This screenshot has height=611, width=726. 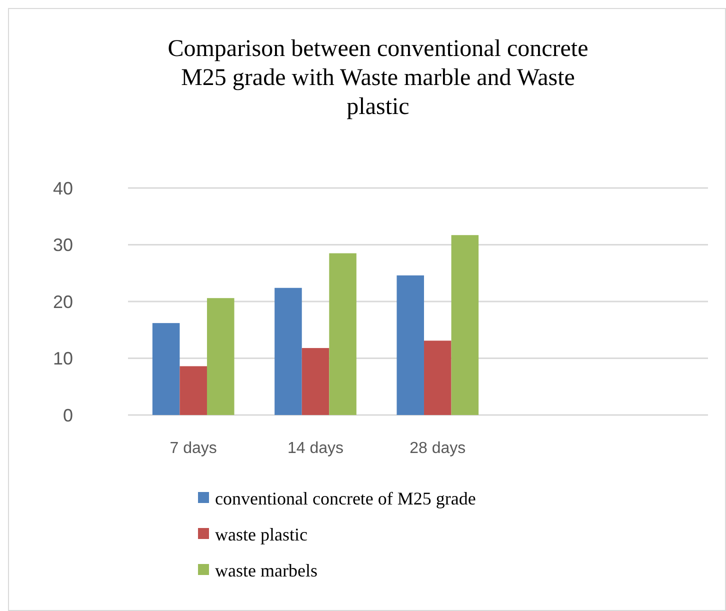 I want to click on chart-title: Comparison between conventional concrete M25 grade with Waste marble and Waste plastic, so click(x=378, y=78).